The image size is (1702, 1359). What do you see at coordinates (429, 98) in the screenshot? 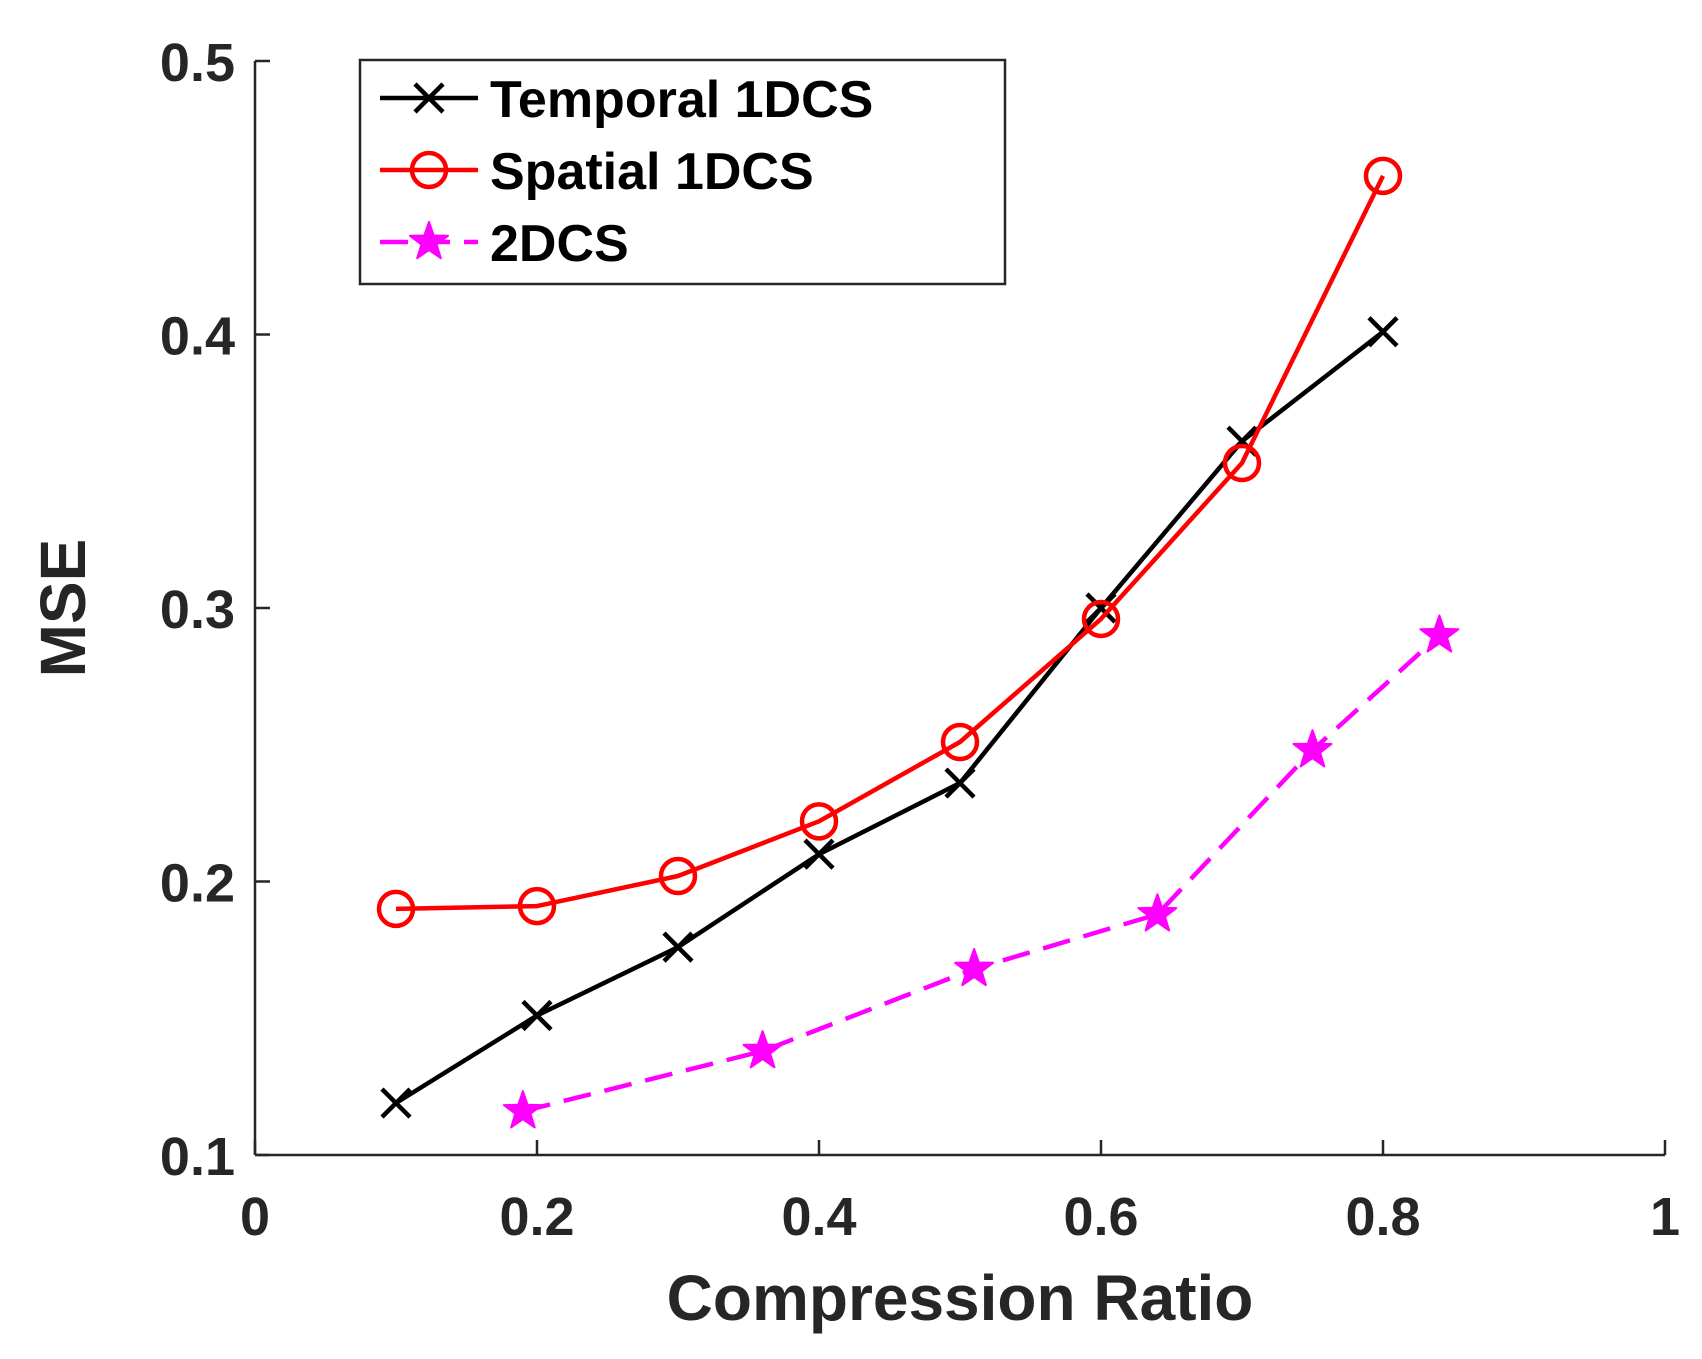
I see `legend-marker-temporal-1dcs` at bounding box center [429, 98].